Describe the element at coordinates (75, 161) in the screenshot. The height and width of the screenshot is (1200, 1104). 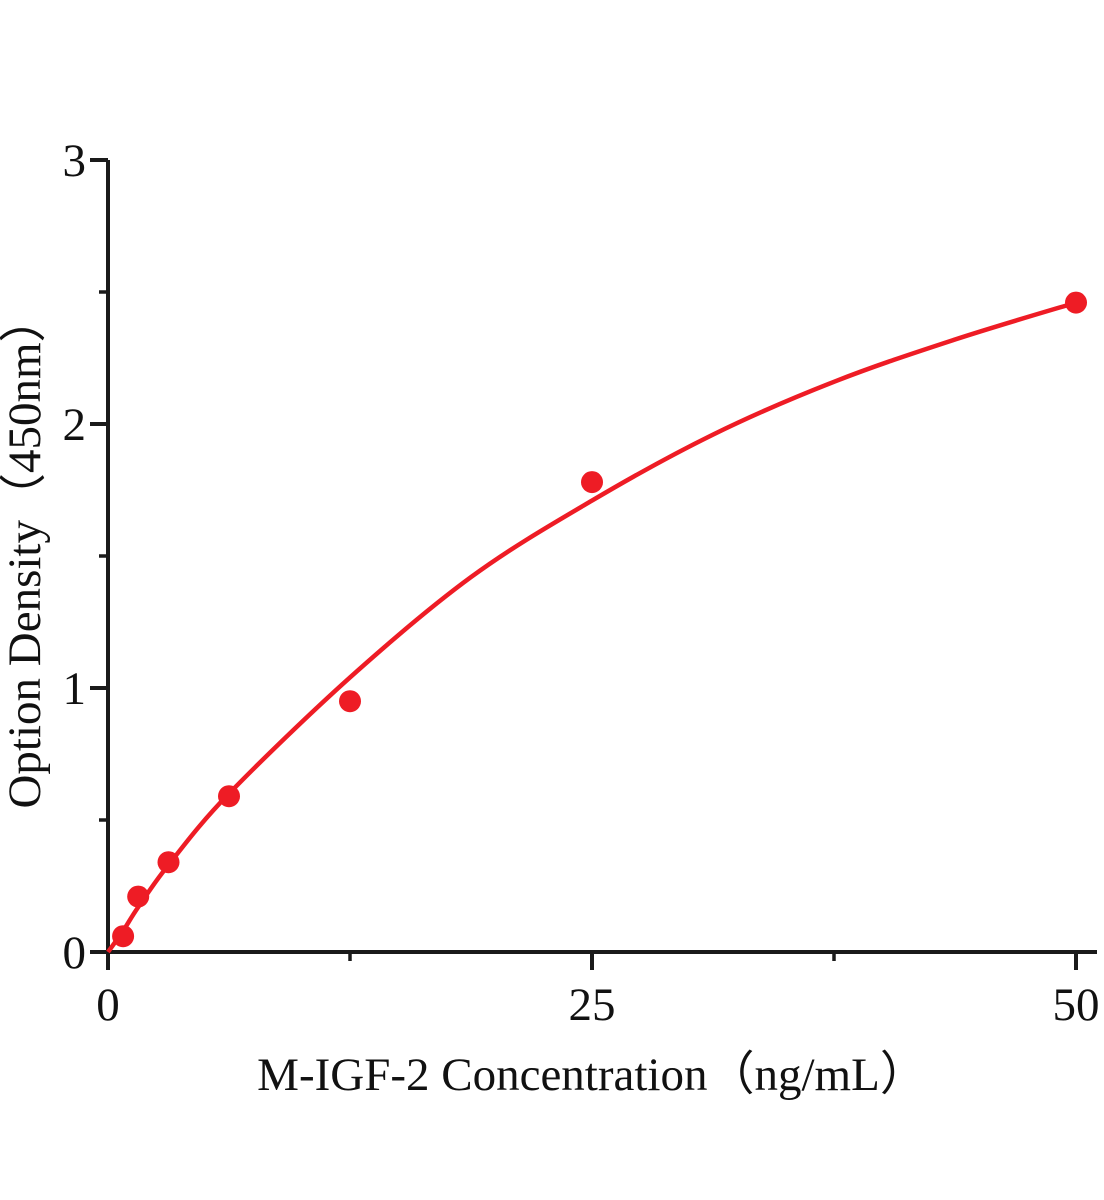
I see `y-tick-label-3: 3` at that location.